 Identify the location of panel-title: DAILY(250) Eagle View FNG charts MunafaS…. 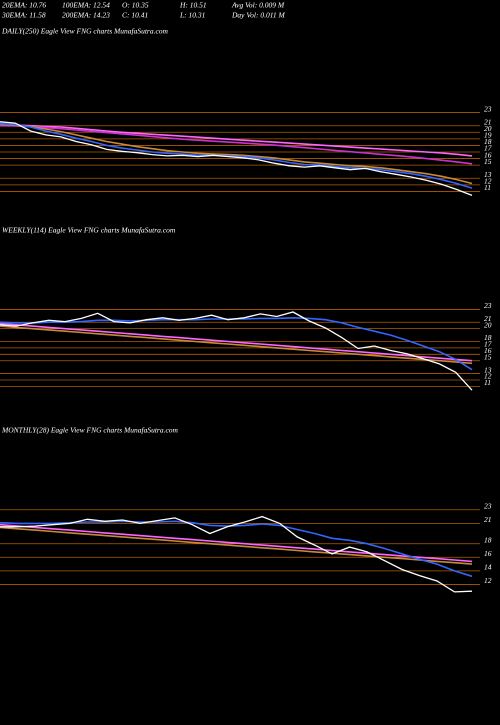
(85, 31).